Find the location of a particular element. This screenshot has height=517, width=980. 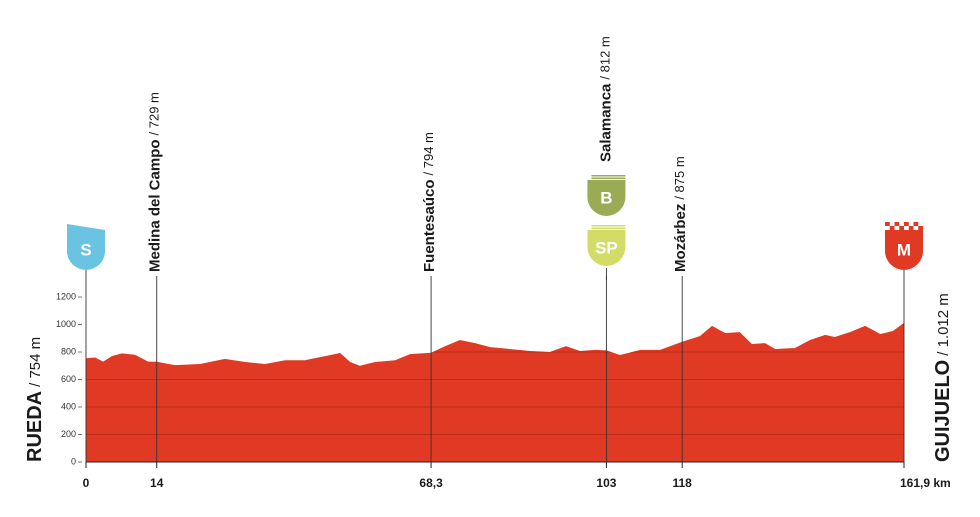

icon-label: B is located at coordinates (606, 197).